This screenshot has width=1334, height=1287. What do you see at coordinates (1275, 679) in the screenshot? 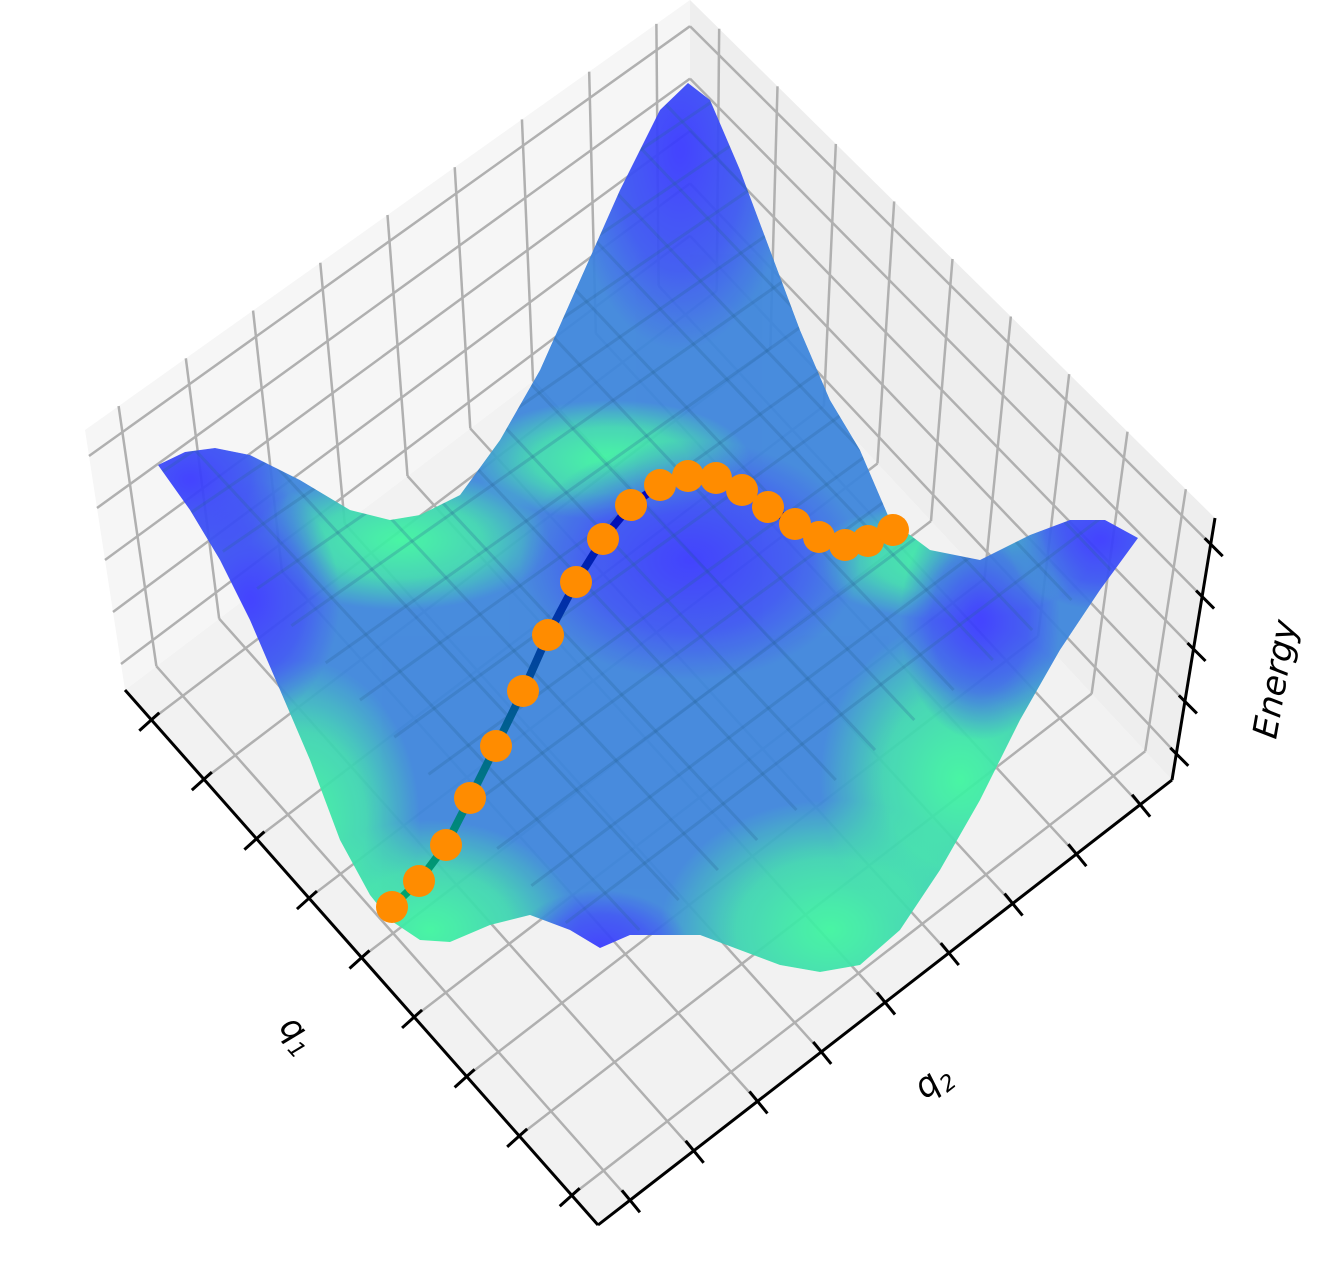
I see `z-axis-label: Energy` at bounding box center [1275, 679].